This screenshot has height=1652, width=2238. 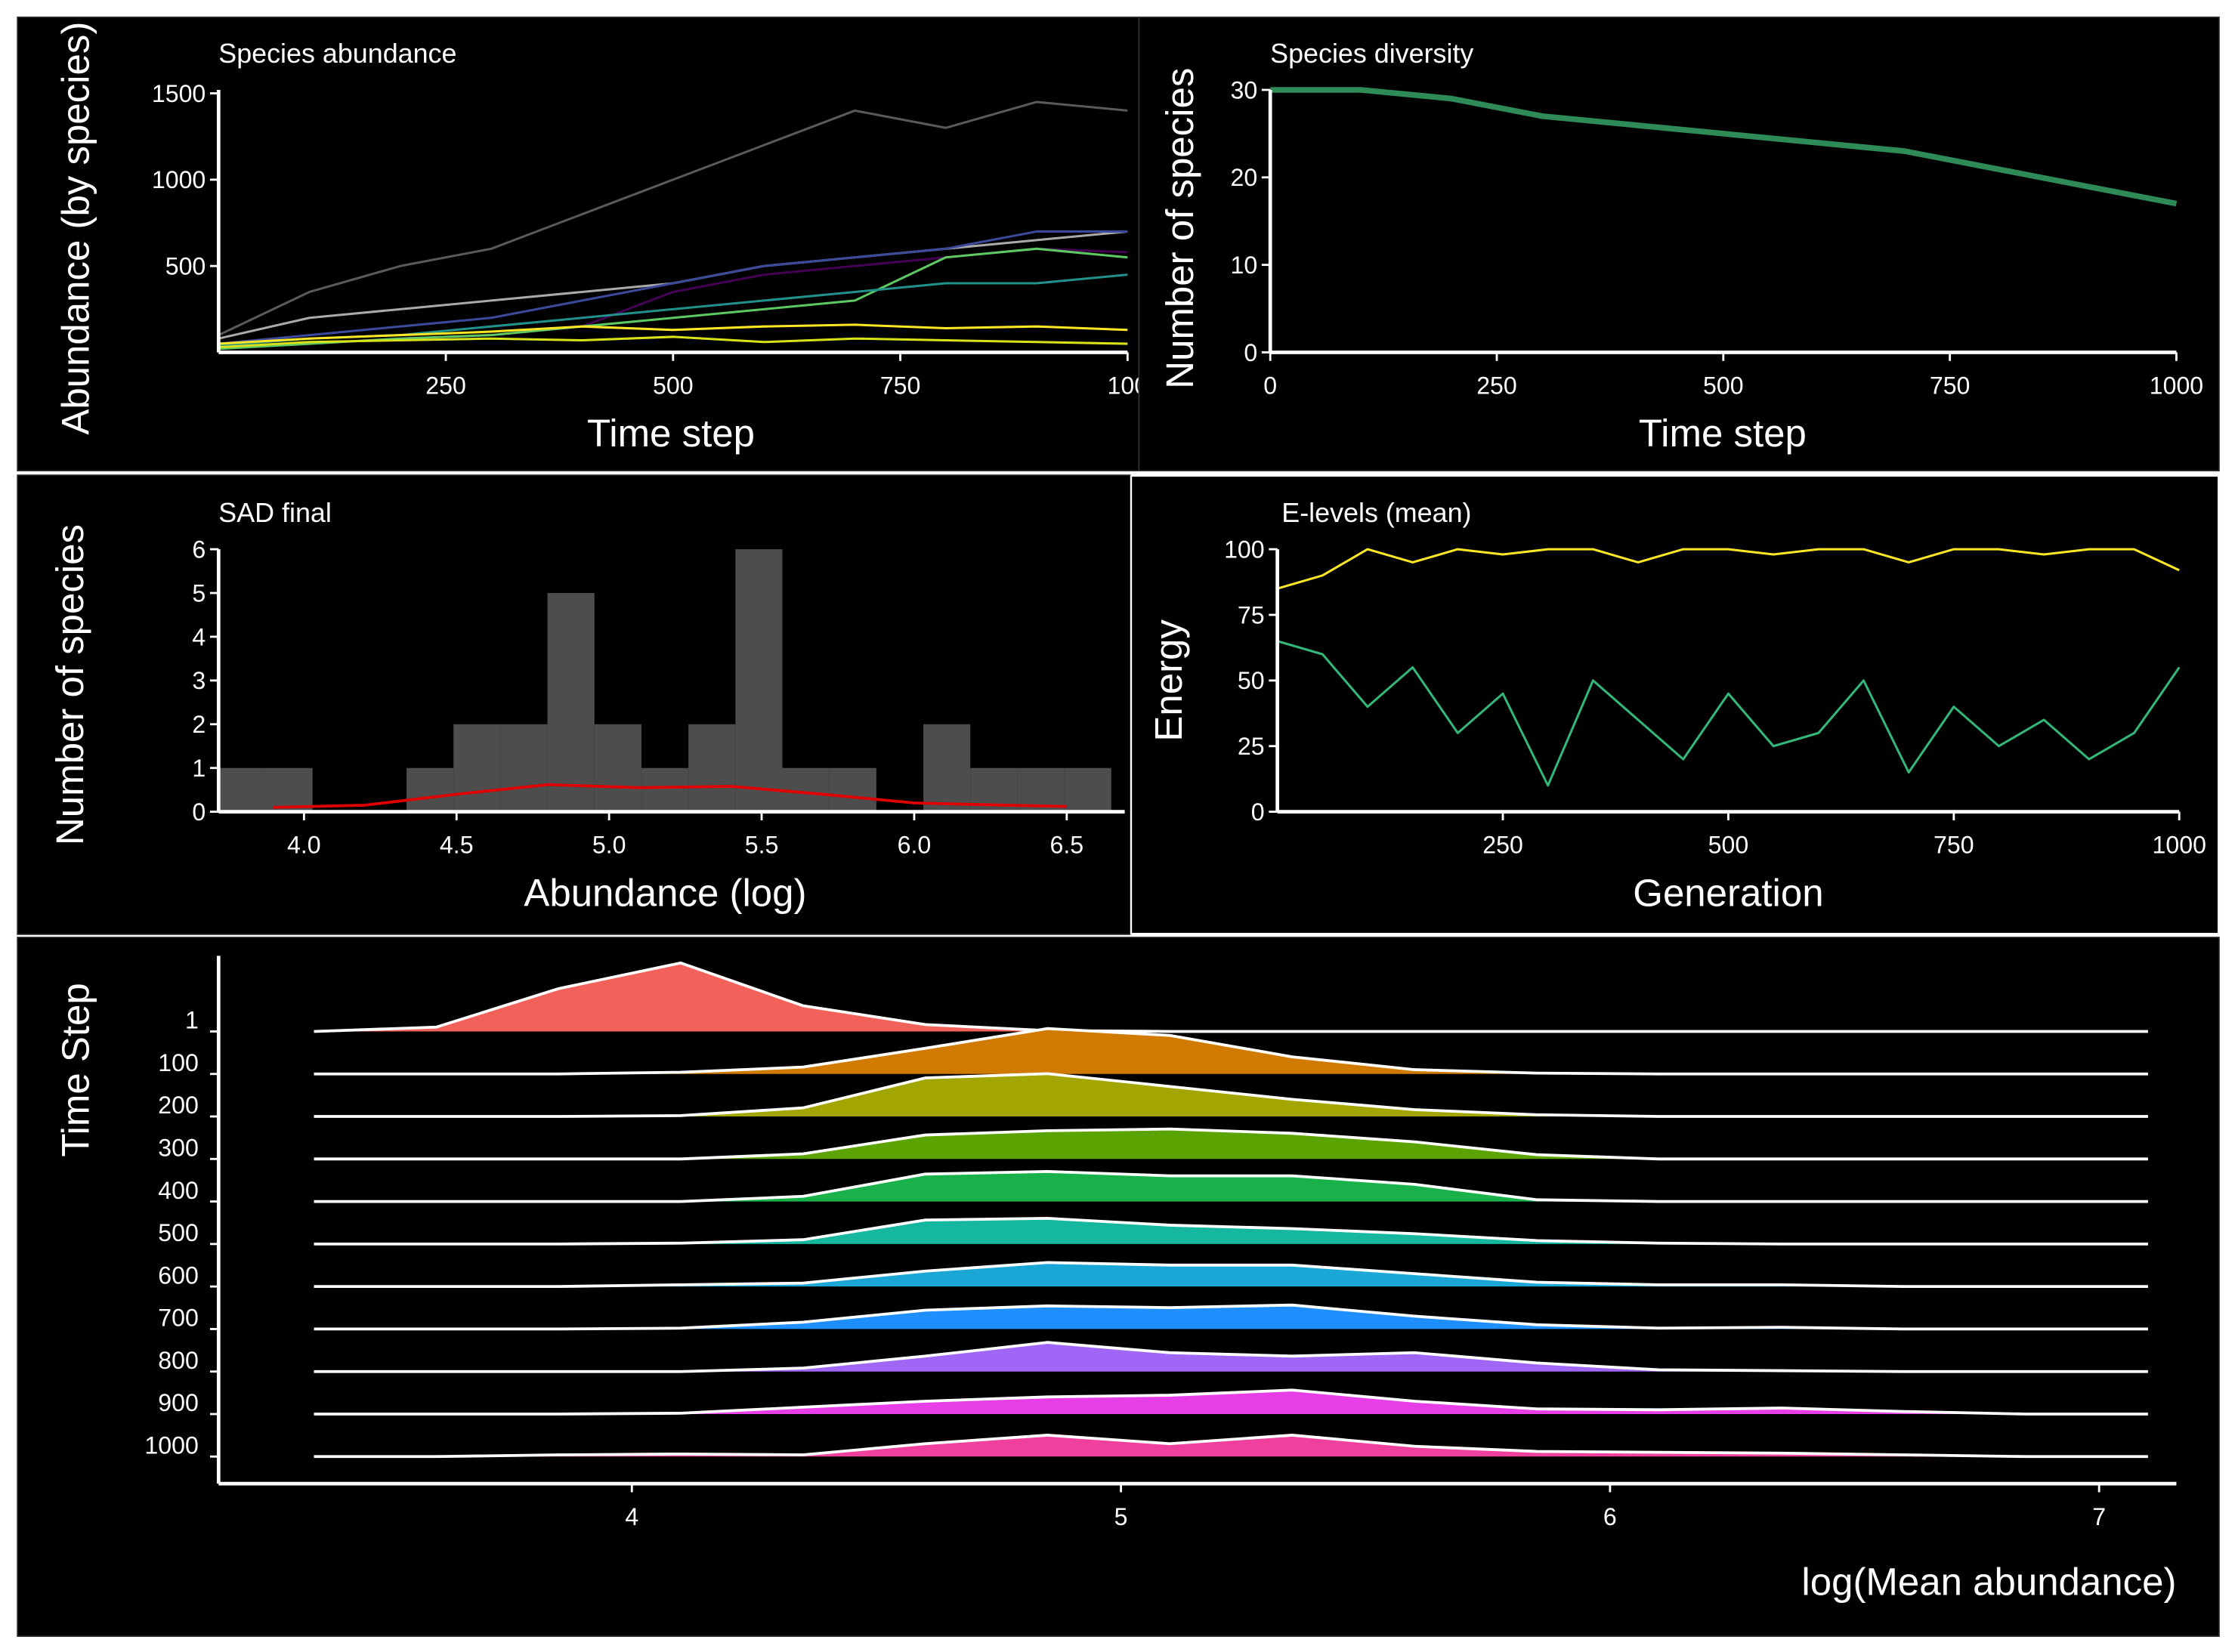 I want to click on panel-title: E-levels (mean), so click(x=1376, y=513).